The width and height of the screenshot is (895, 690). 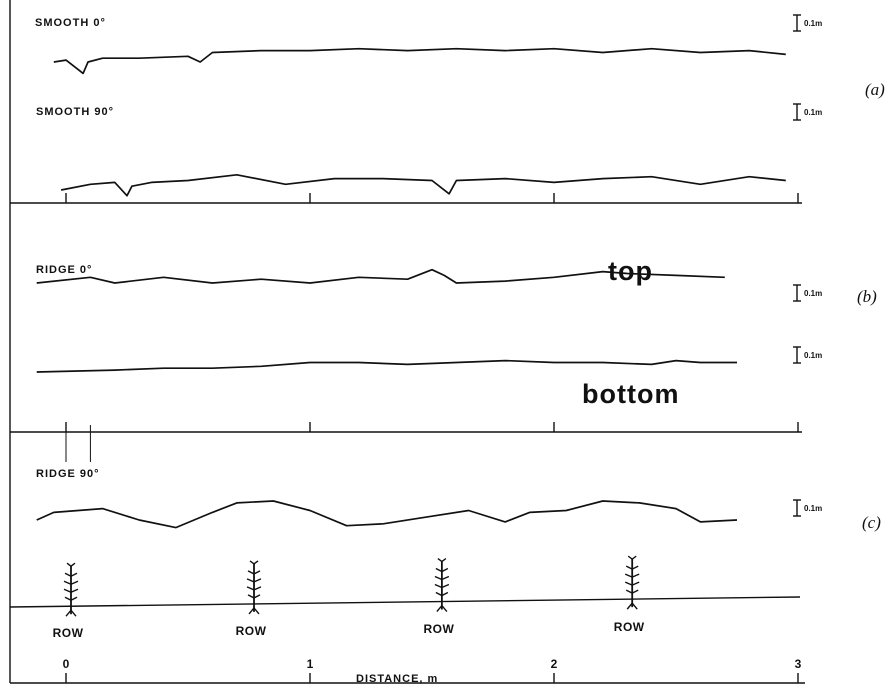 What do you see at coordinates (397, 679) in the screenshot?
I see `x-axis-title: DISTANCE, m` at bounding box center [397, 679].